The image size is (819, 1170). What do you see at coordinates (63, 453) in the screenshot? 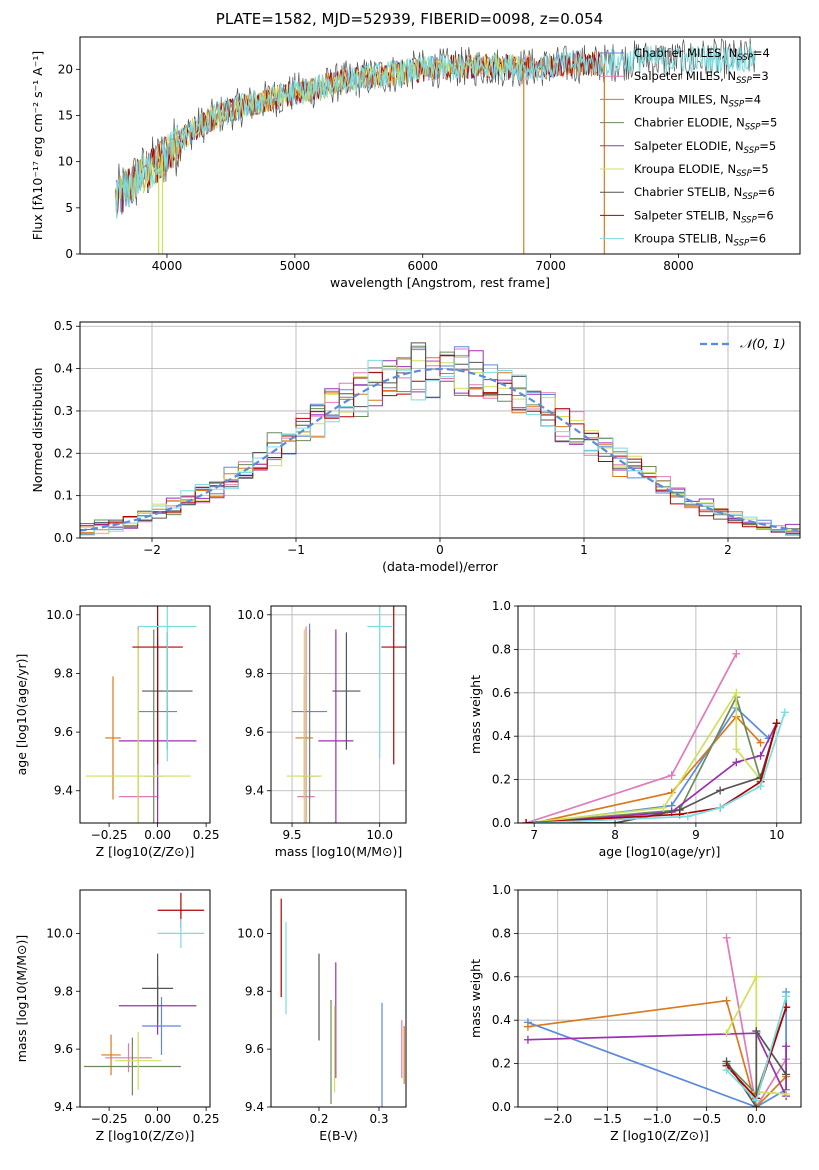
I see `residual_hist-ytick-label: 0.2` at bounding box center [63, 453].